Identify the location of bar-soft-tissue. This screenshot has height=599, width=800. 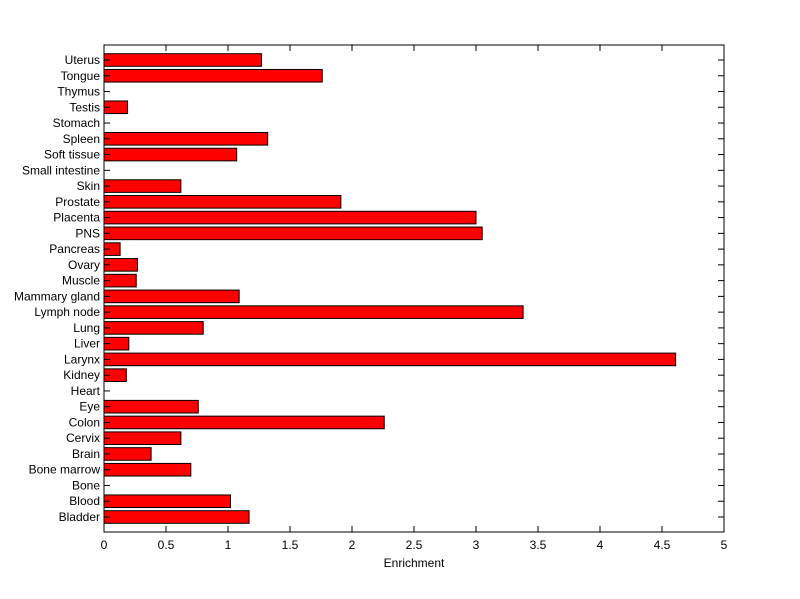
(170, 154).